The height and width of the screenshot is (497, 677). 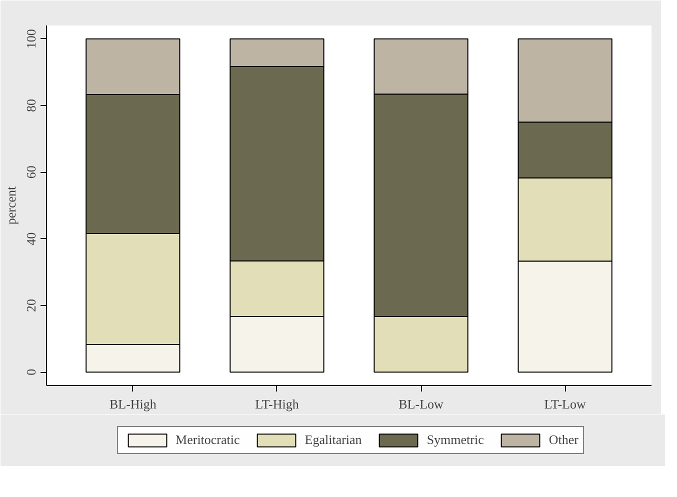 I want to click on y-tick-label: 40, so click(x=31, y=239).